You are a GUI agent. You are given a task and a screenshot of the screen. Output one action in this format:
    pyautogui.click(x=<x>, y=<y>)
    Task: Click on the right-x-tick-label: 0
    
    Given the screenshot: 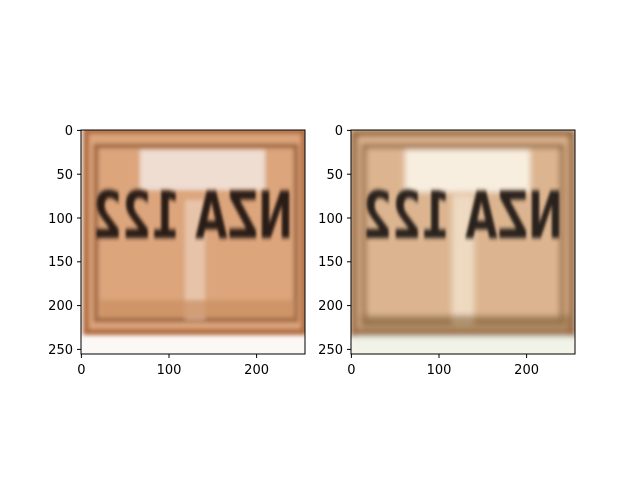 What is the action you would take?
    pyautogui.click(x=351, y=370)
    